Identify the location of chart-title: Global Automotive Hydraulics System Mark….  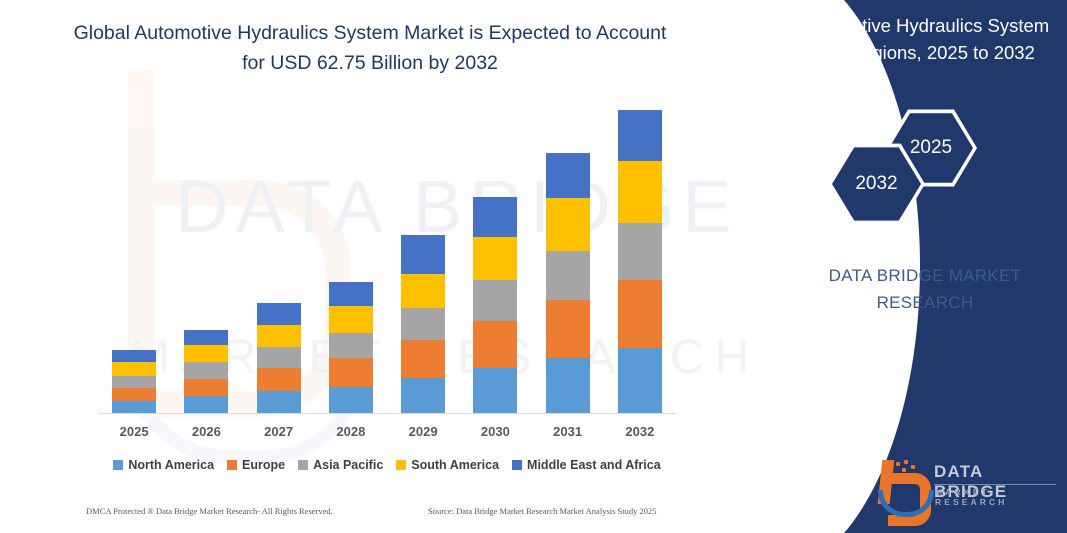
(370, 48).